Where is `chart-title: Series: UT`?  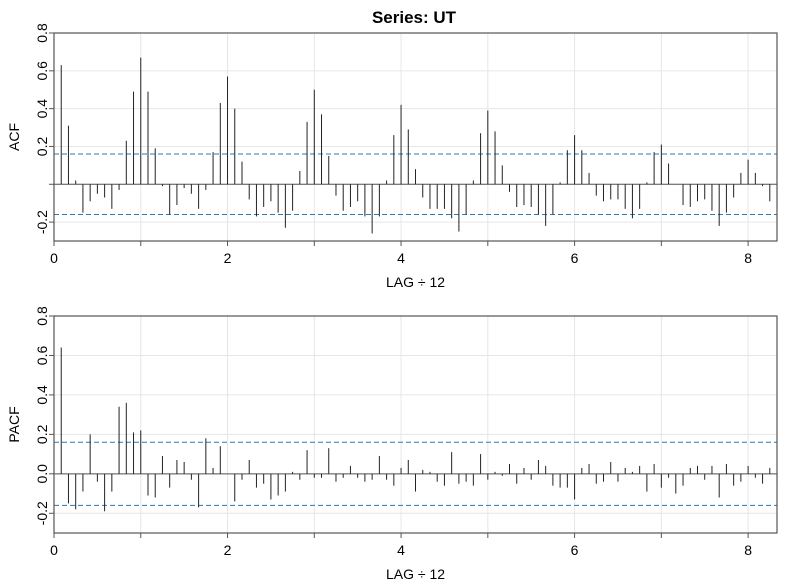 chart-title: Series: UT is located at coordinates (414, 17).